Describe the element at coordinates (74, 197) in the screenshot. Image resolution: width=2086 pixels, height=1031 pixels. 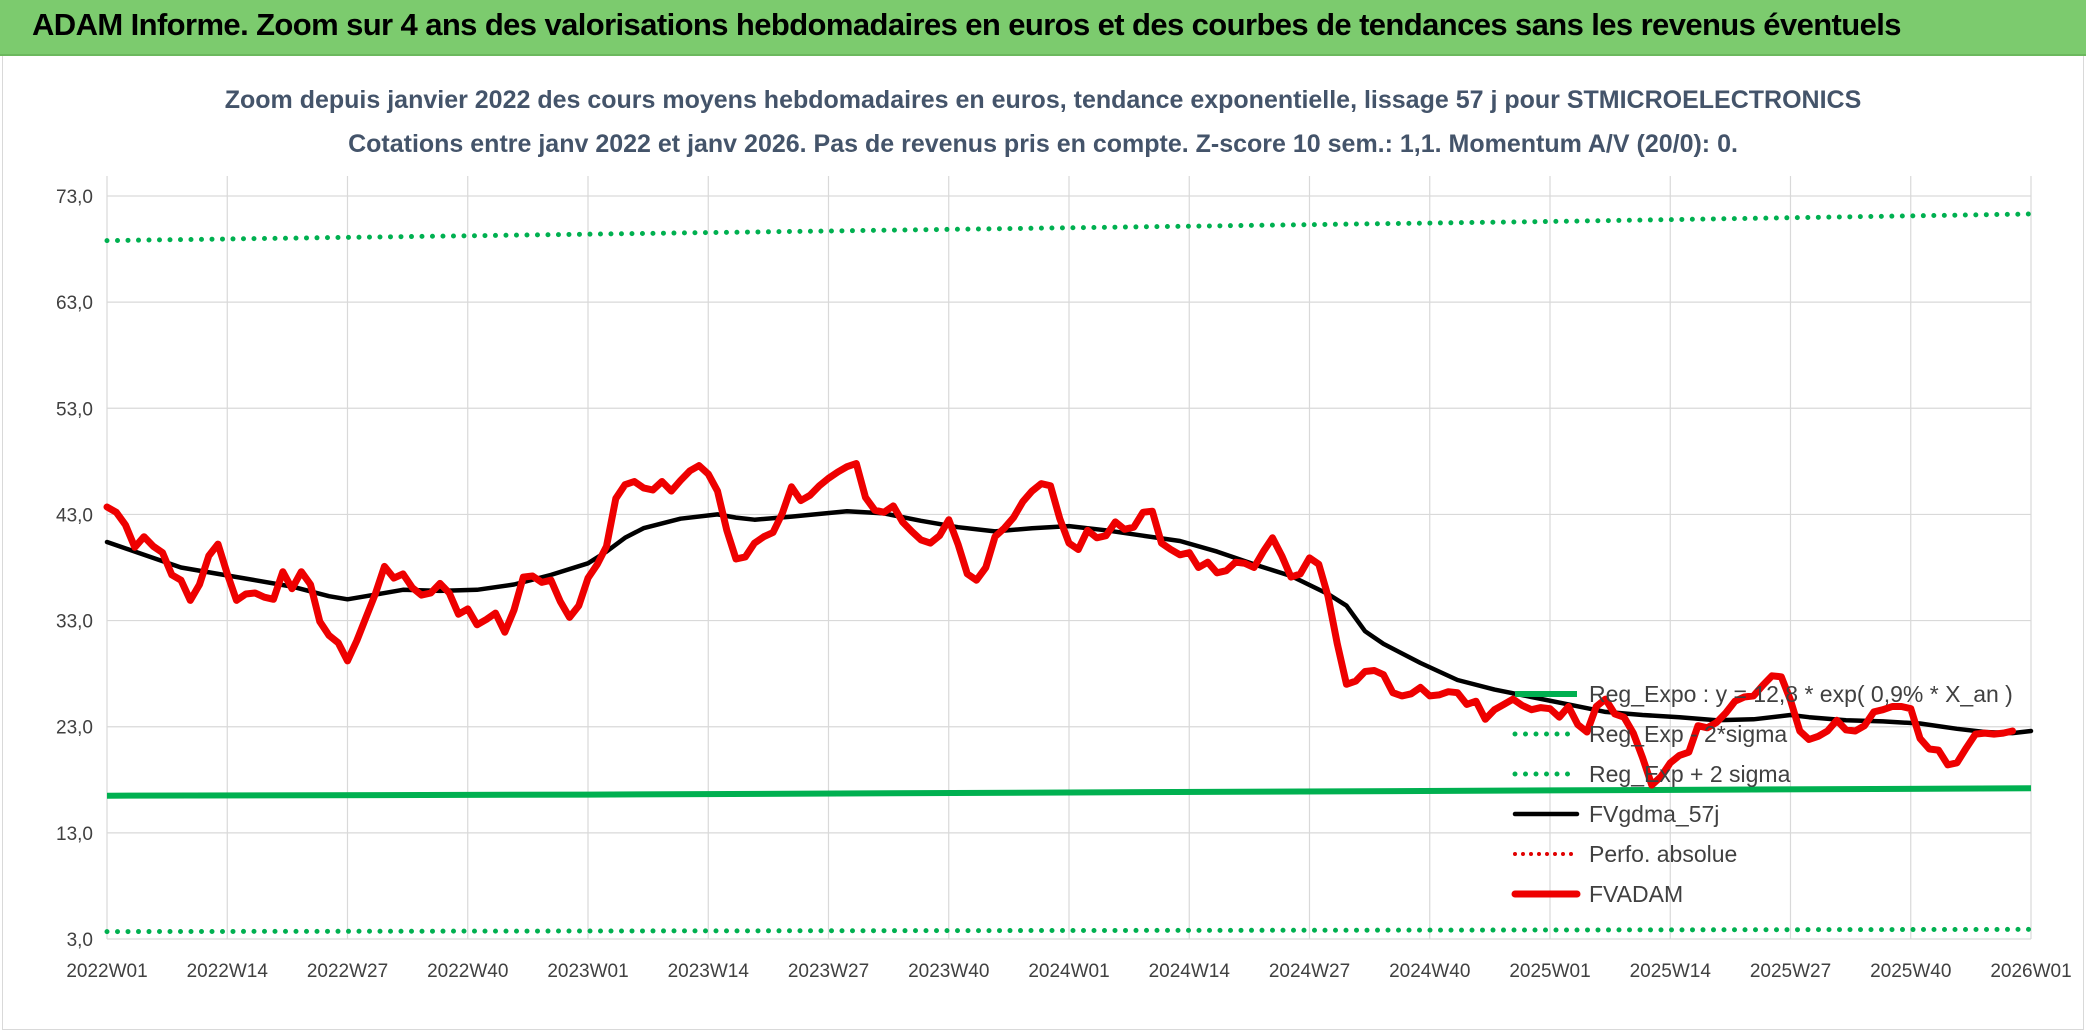
I see `y-tick-label: 73,0` at that location.